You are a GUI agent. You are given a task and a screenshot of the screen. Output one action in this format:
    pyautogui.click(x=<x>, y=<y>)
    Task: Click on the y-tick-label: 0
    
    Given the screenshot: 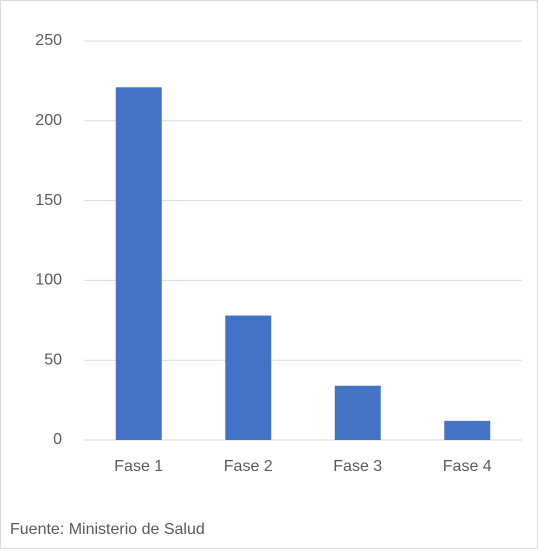 What is the action you would take?
    pyautogui.click(x=57, y=439)
    